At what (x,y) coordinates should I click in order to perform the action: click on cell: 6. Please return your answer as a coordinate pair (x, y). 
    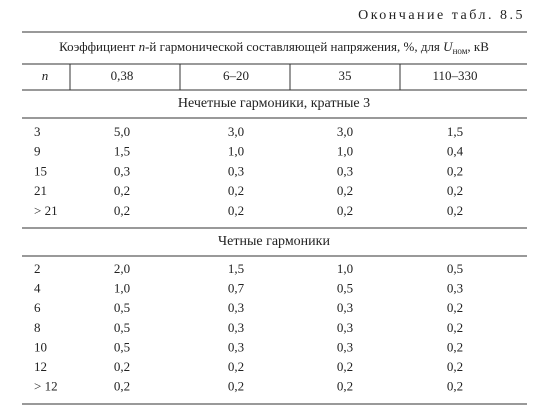
    Looking at the image, I should click on (37, 307).